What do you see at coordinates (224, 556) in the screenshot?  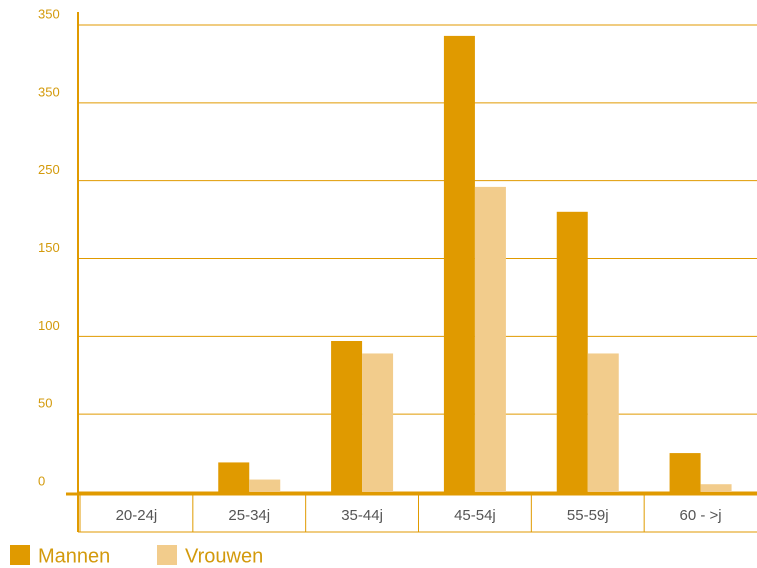 I see `legend-label: Vrouwen` at bounding box center [224, 556].